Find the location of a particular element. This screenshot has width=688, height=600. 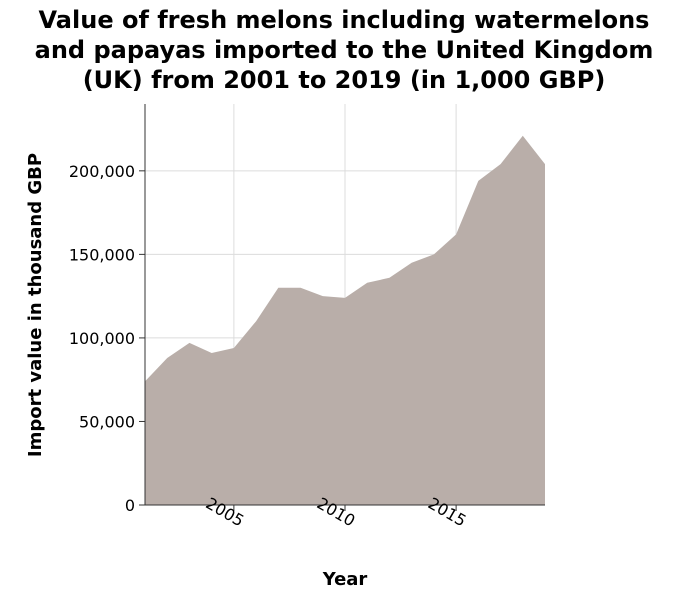

y-tick-label: 100,000 is located at coordinates (102, 338).